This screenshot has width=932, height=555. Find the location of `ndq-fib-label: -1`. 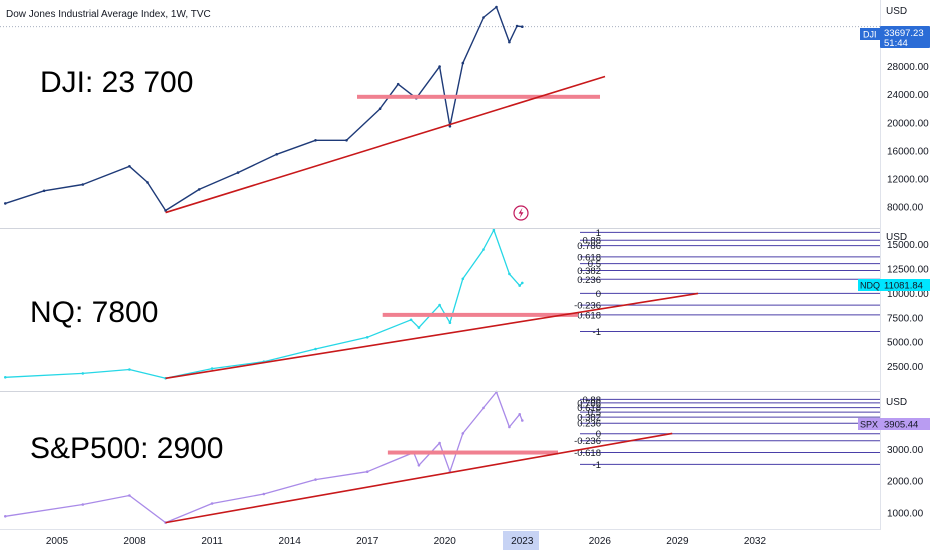

ndq-fib-label: -1 is located at coordinates (597, 332).